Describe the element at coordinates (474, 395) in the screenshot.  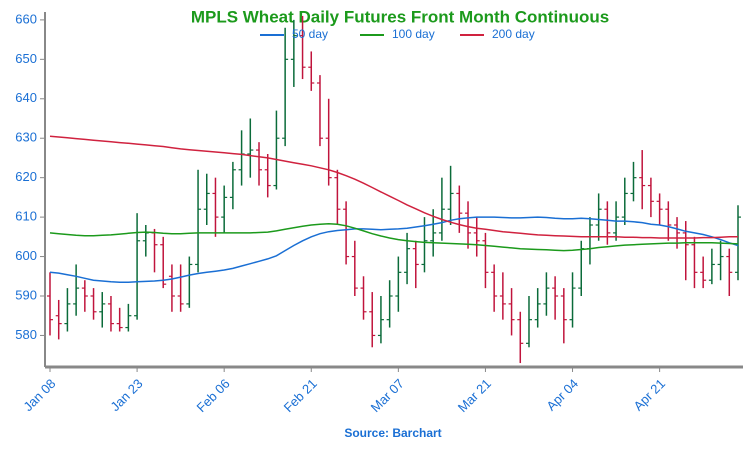
I see `x-tick-label: Mar 21` at that location.